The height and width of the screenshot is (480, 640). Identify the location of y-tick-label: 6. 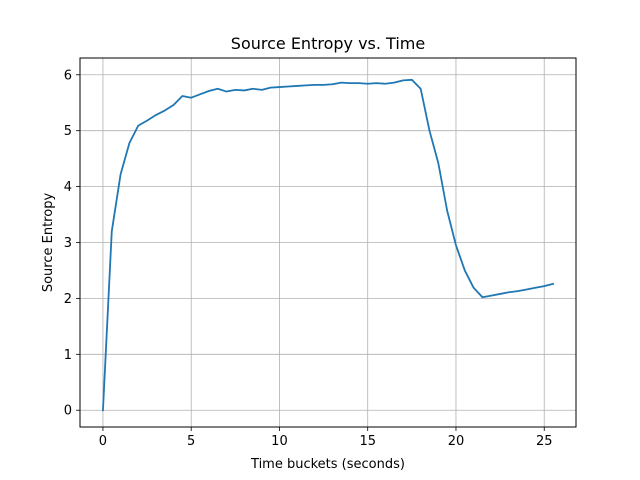
(68, 75).